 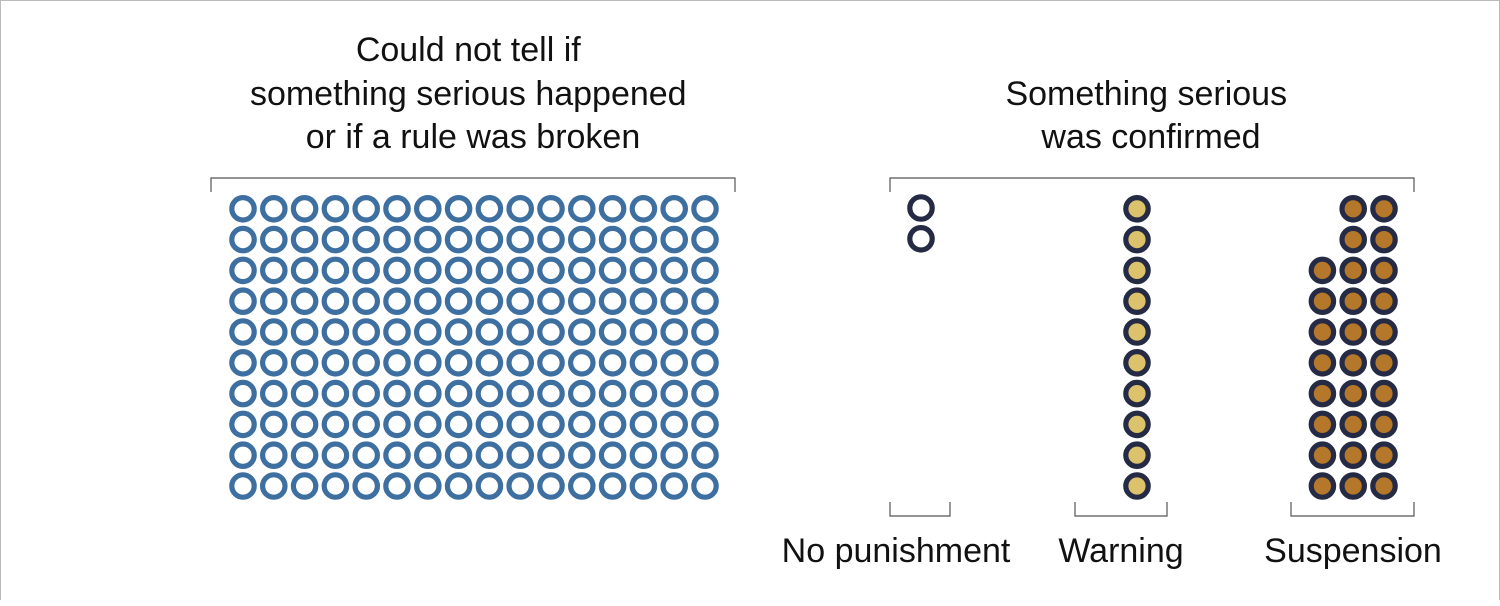 I want to click on category-bracket-suspension, so click(x=1352, y=509).